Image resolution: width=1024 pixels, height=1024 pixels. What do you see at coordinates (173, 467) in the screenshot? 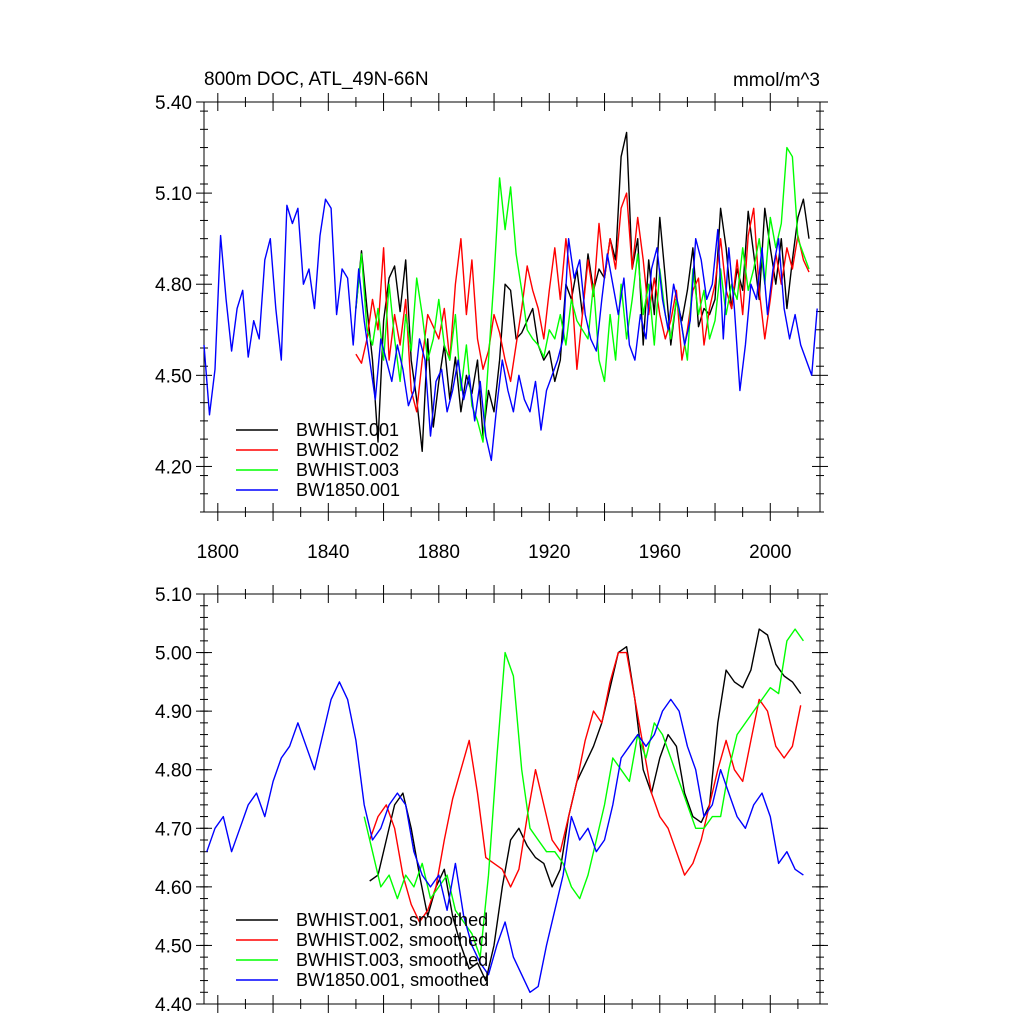
I see `top-y-tick-label: 4.20` at bounding box center [173, 467].